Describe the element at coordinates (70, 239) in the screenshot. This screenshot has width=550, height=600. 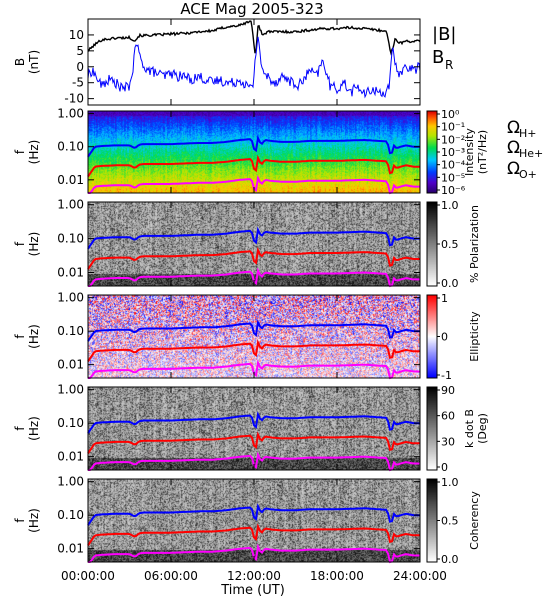
I see `y-tick-label-2-1: 0.10` at that location.